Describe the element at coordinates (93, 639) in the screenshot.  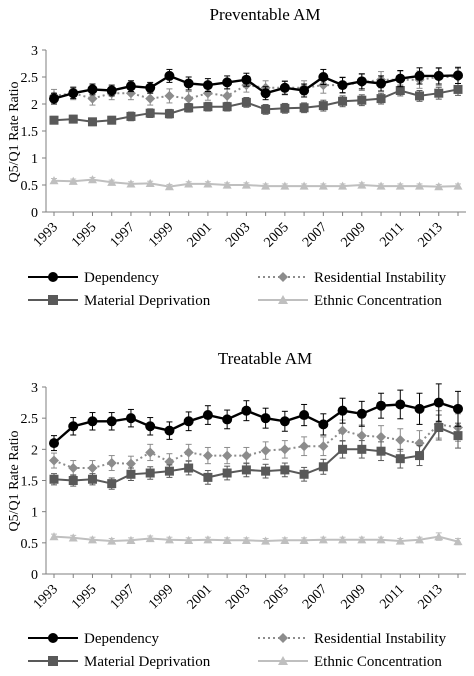
I see `legend-item: Dependency` at that location.